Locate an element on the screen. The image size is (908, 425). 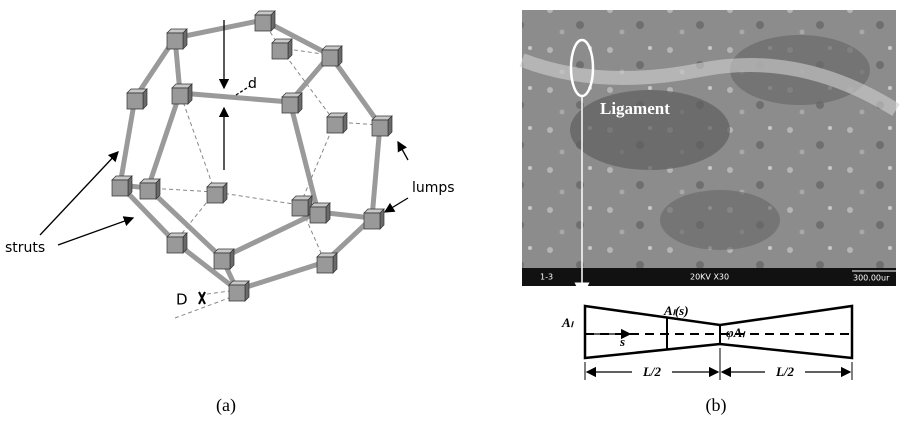
hidden-edge is located at coordinates (257, 112).